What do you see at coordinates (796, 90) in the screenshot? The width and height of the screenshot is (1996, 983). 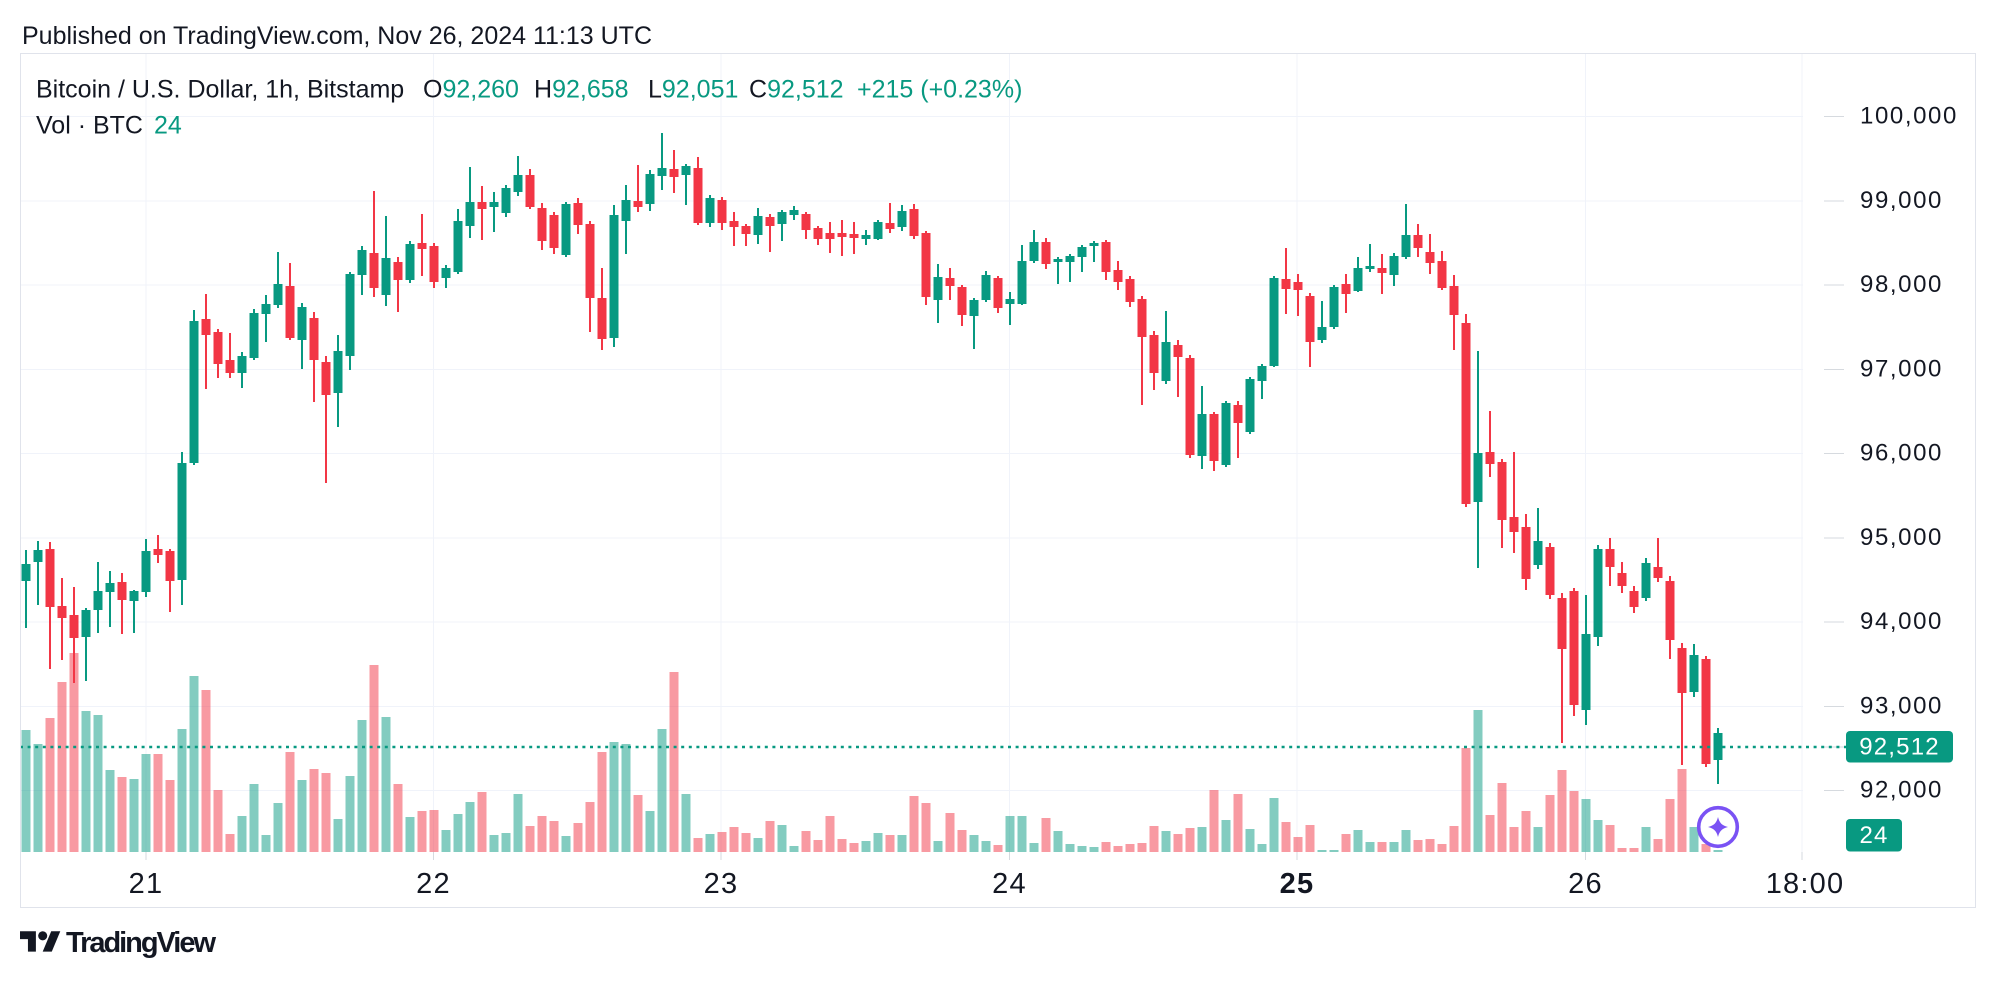 I see `svg-text: C92,512` at bounding box center [796, 90].